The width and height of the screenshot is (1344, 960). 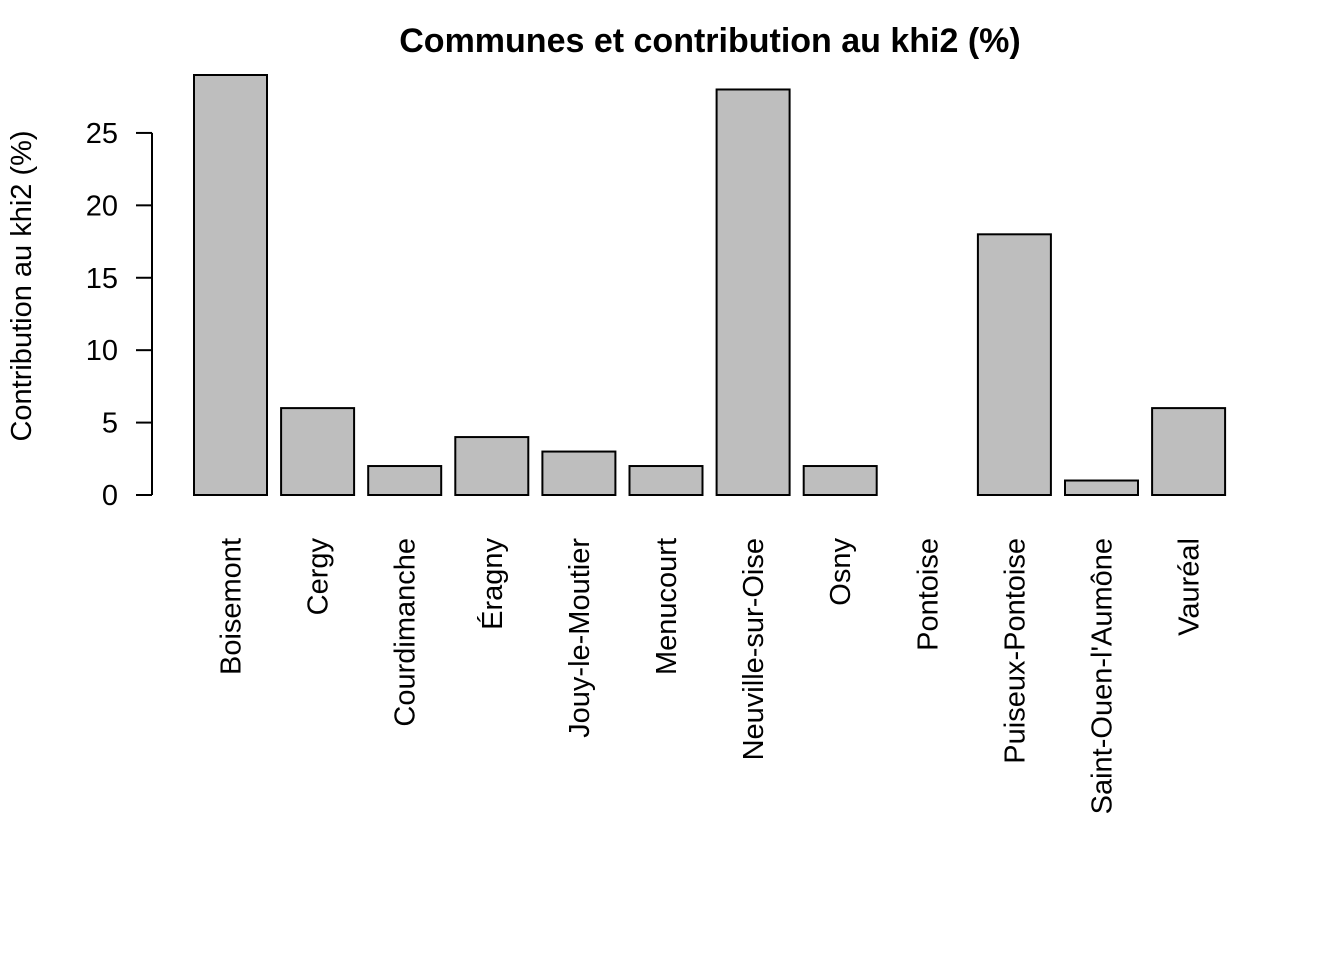 I want to click on category-label: Courdimanche, so click(x=406, y=632).